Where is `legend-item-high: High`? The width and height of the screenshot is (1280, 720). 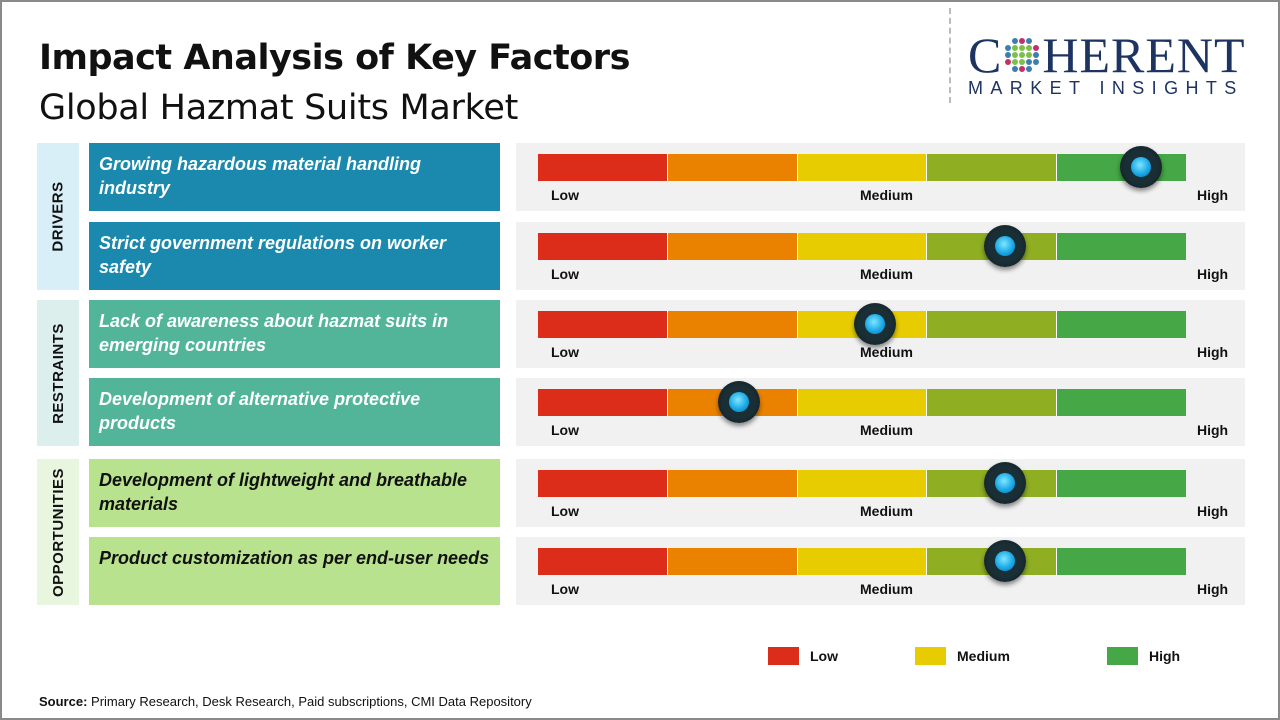 legend-item-high: High is located at coordinates (1143, 656).